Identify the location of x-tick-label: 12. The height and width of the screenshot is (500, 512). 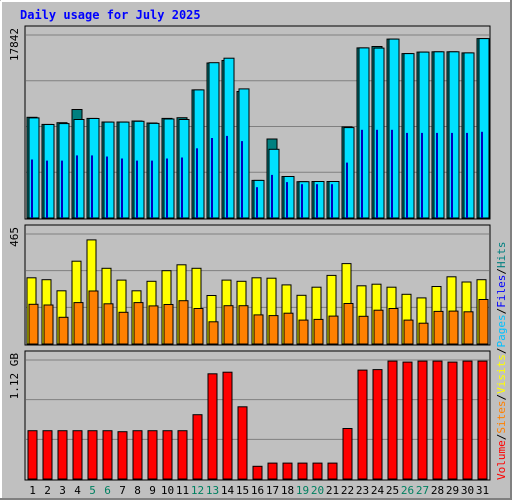
(197, 490).